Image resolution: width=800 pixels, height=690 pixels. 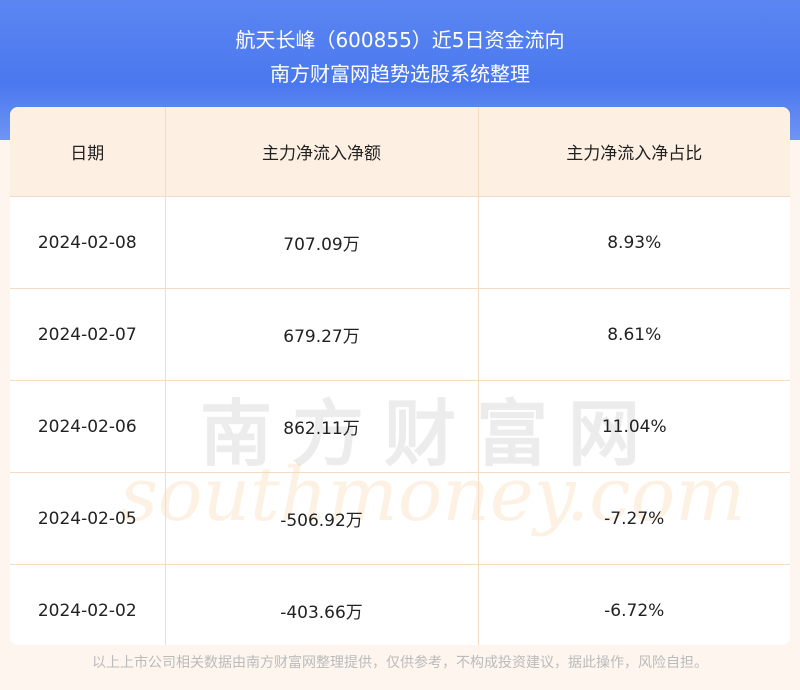 I want to click on table-cell: 2024-02-05, so click(x=88, y=518).